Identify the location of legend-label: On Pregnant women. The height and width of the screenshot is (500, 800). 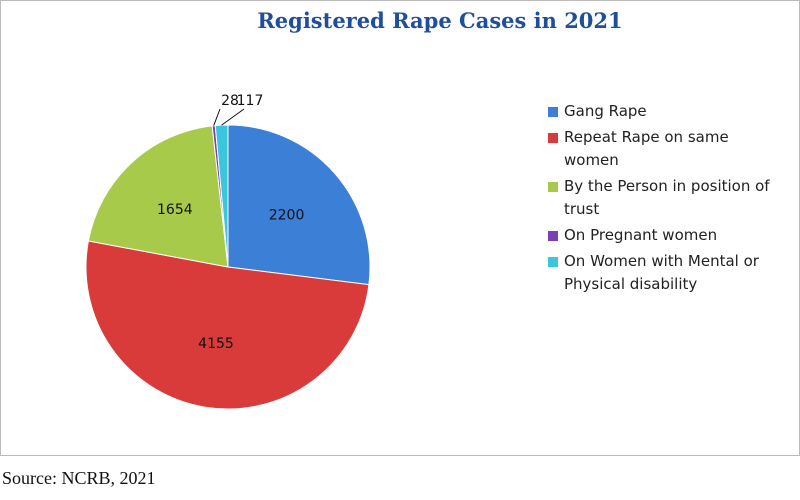
(641, 235).